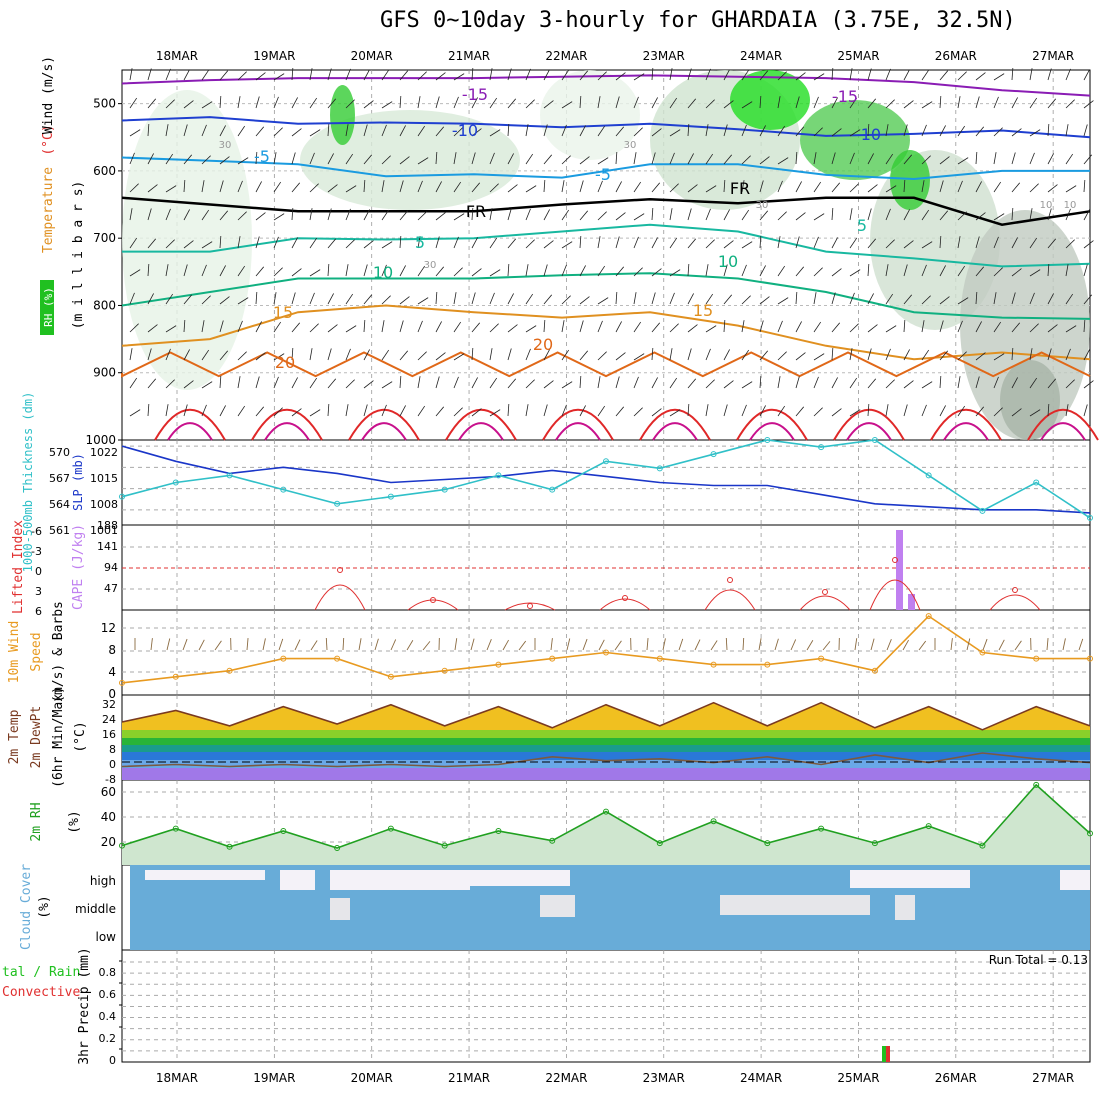  I want to click on rh-shading, so click(410, 160).